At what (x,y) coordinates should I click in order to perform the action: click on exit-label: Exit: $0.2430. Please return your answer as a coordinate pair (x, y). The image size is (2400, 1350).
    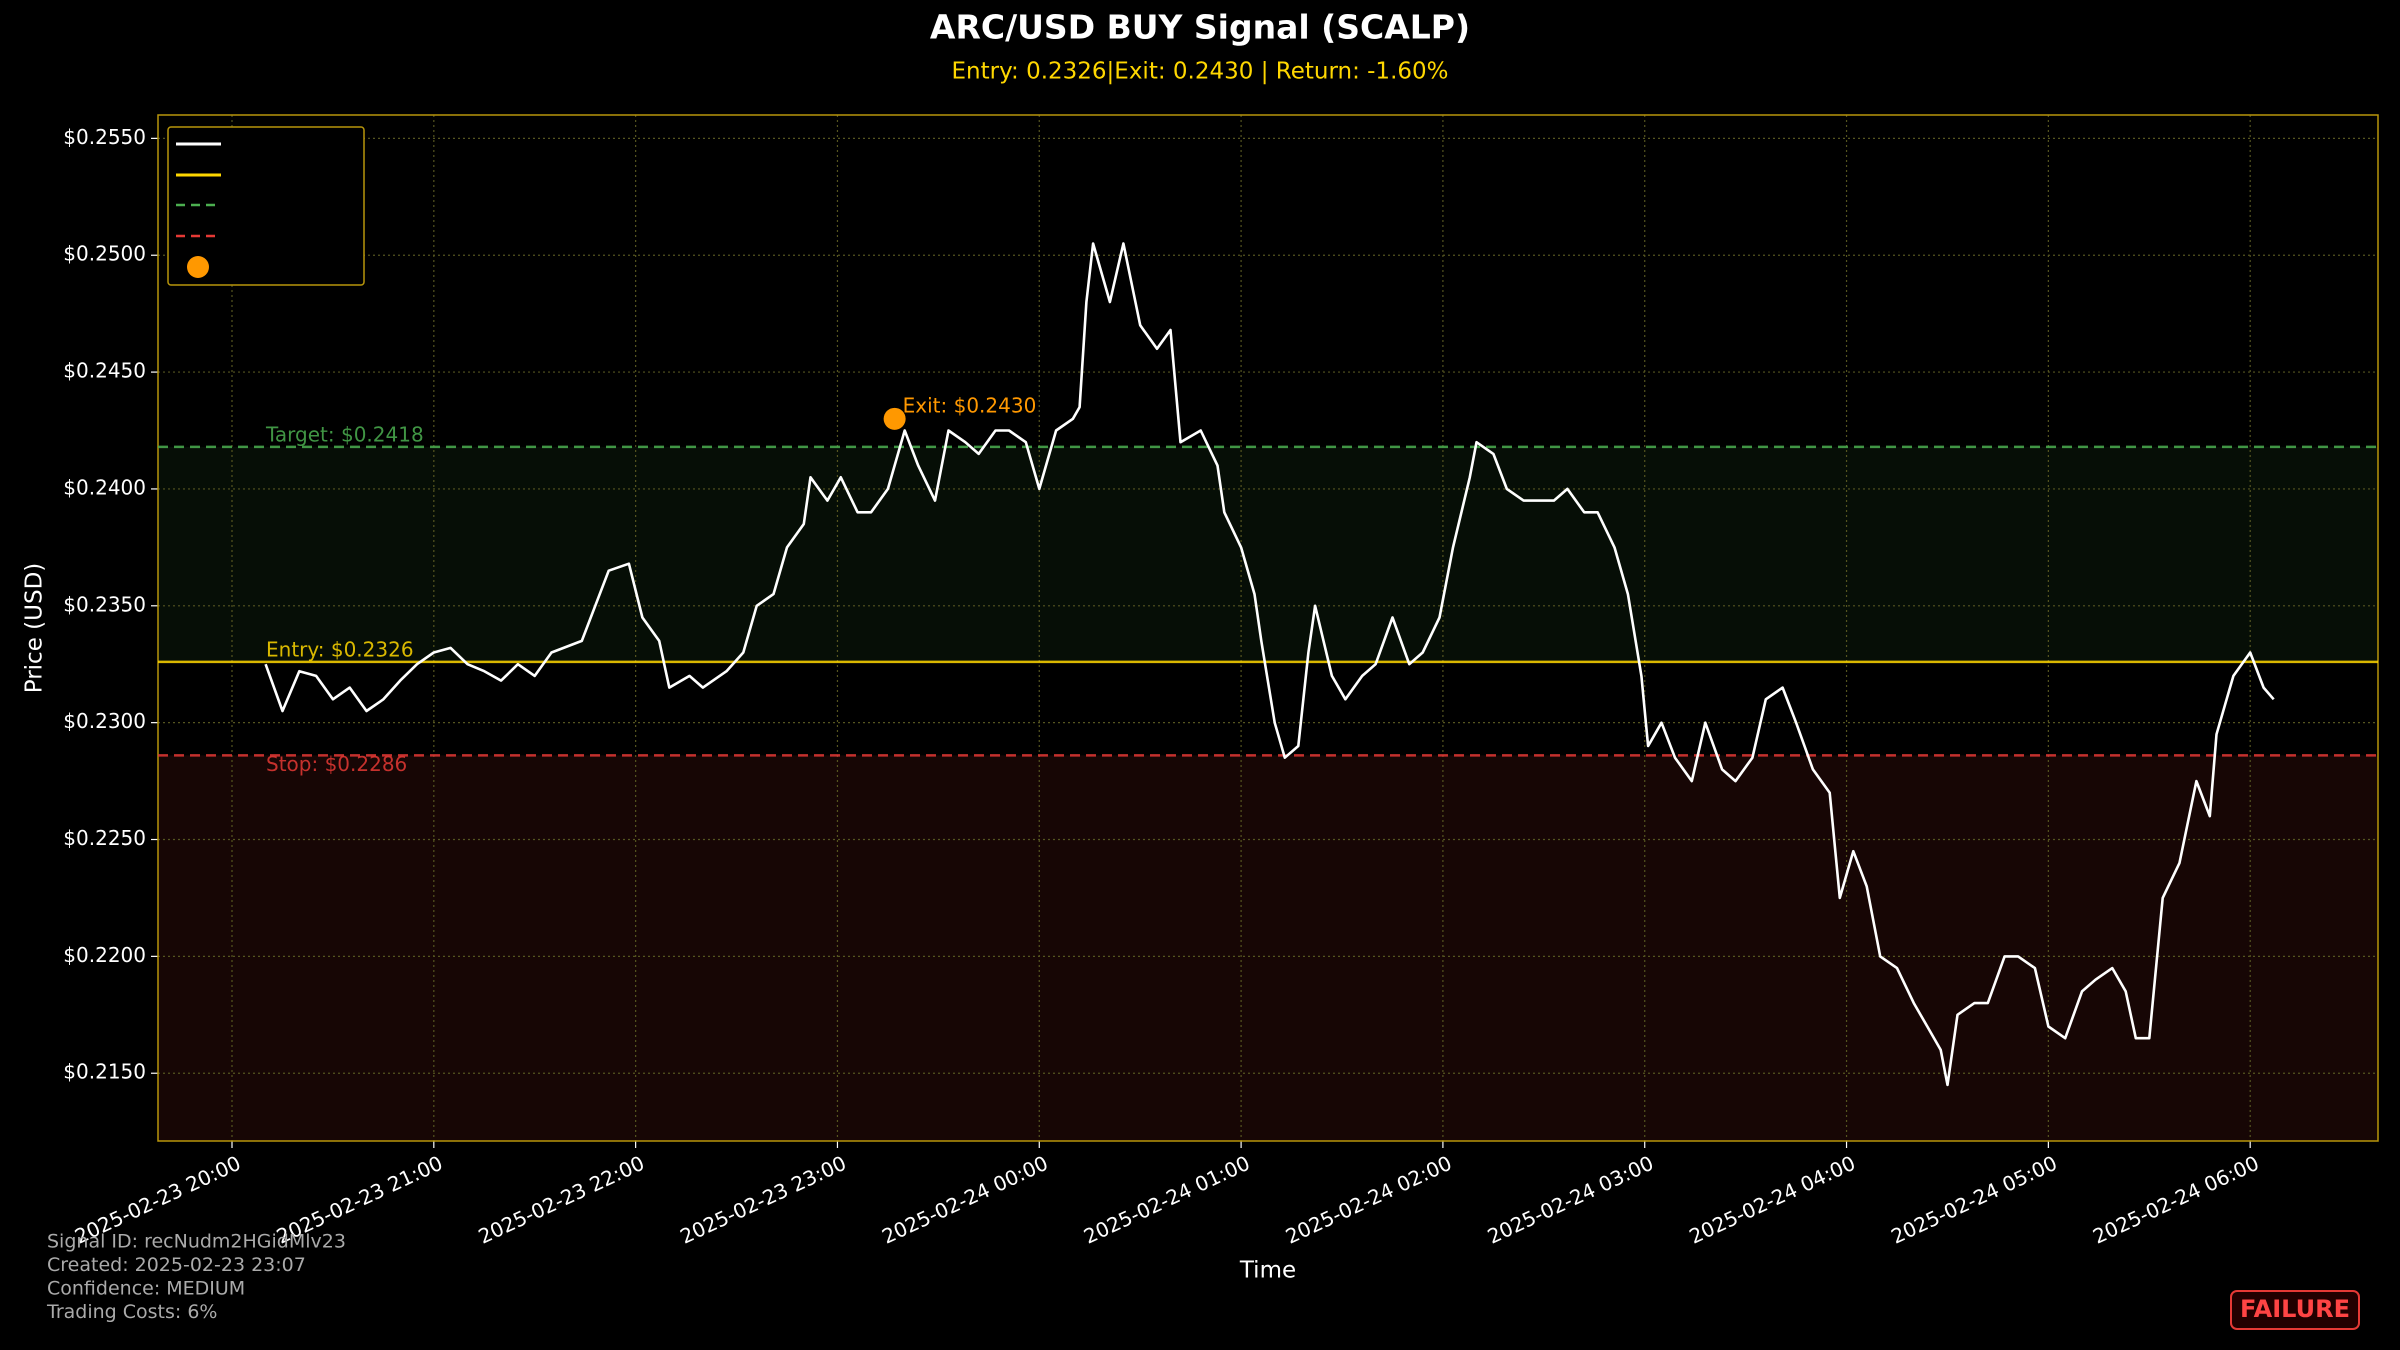
    Looking at the image, I should click on (970, 405).